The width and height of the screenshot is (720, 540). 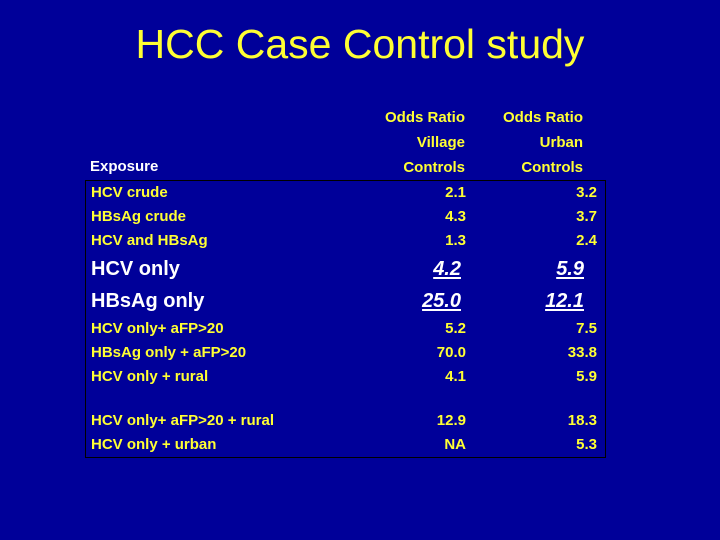 What do you see at coordinates (451, 352) in the screenshot?
I see `village-odds-value: 70.0` at bounding box center [451, 352].